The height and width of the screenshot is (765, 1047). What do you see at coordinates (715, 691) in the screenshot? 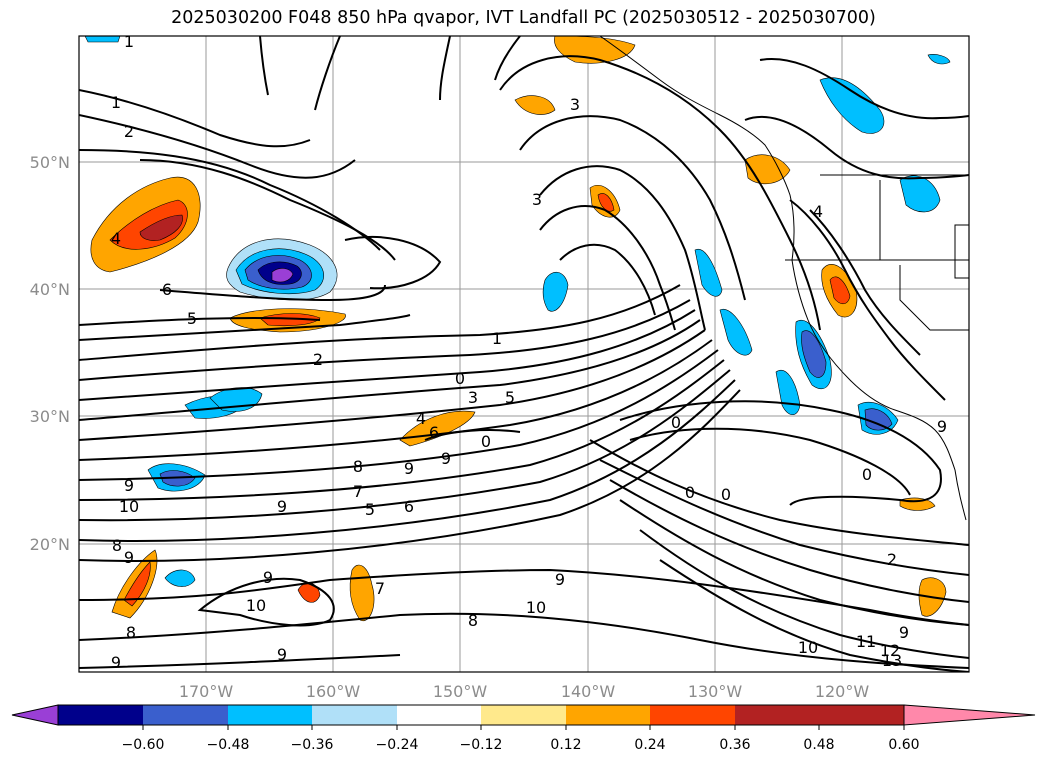
I see `lon-label: 130°W` at bounding box center [715, 691].